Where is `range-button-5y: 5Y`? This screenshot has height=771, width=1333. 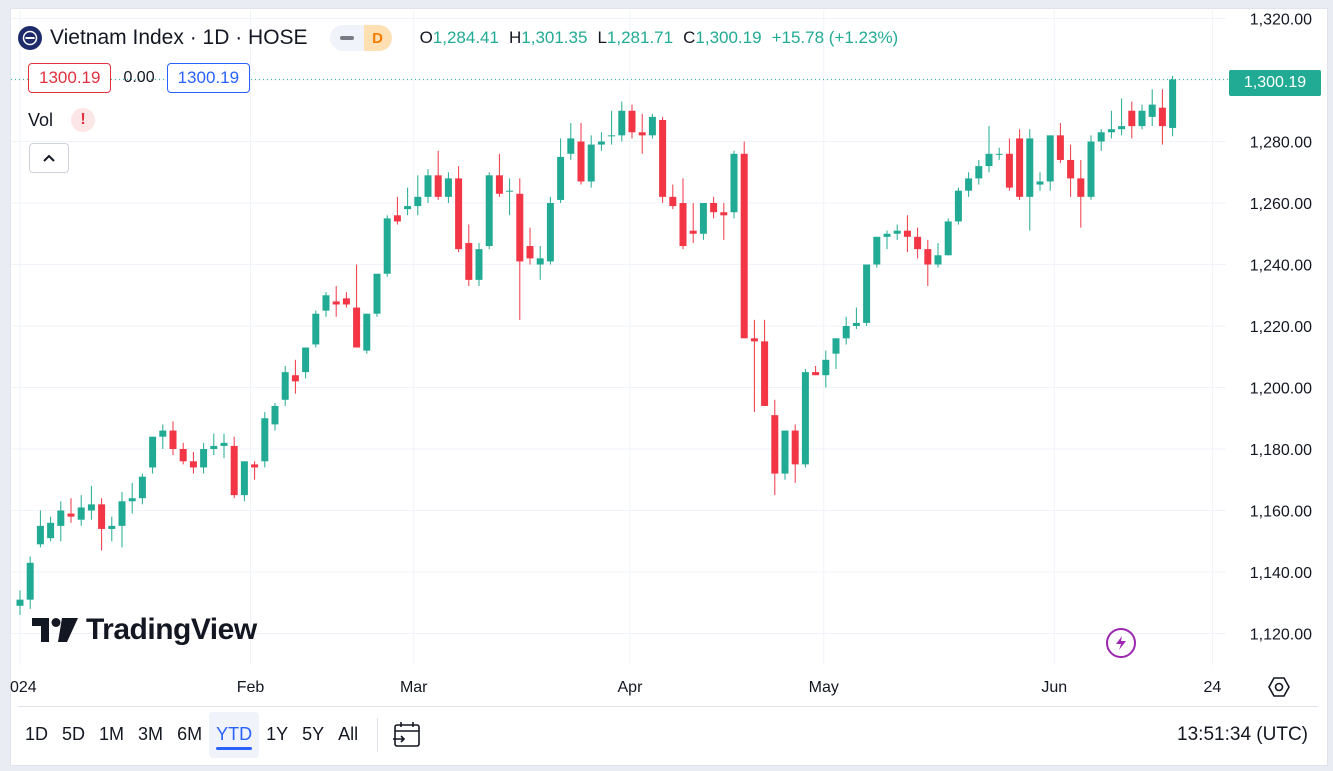
range-button-5y: 5Y is located at coordinates (313, 734).